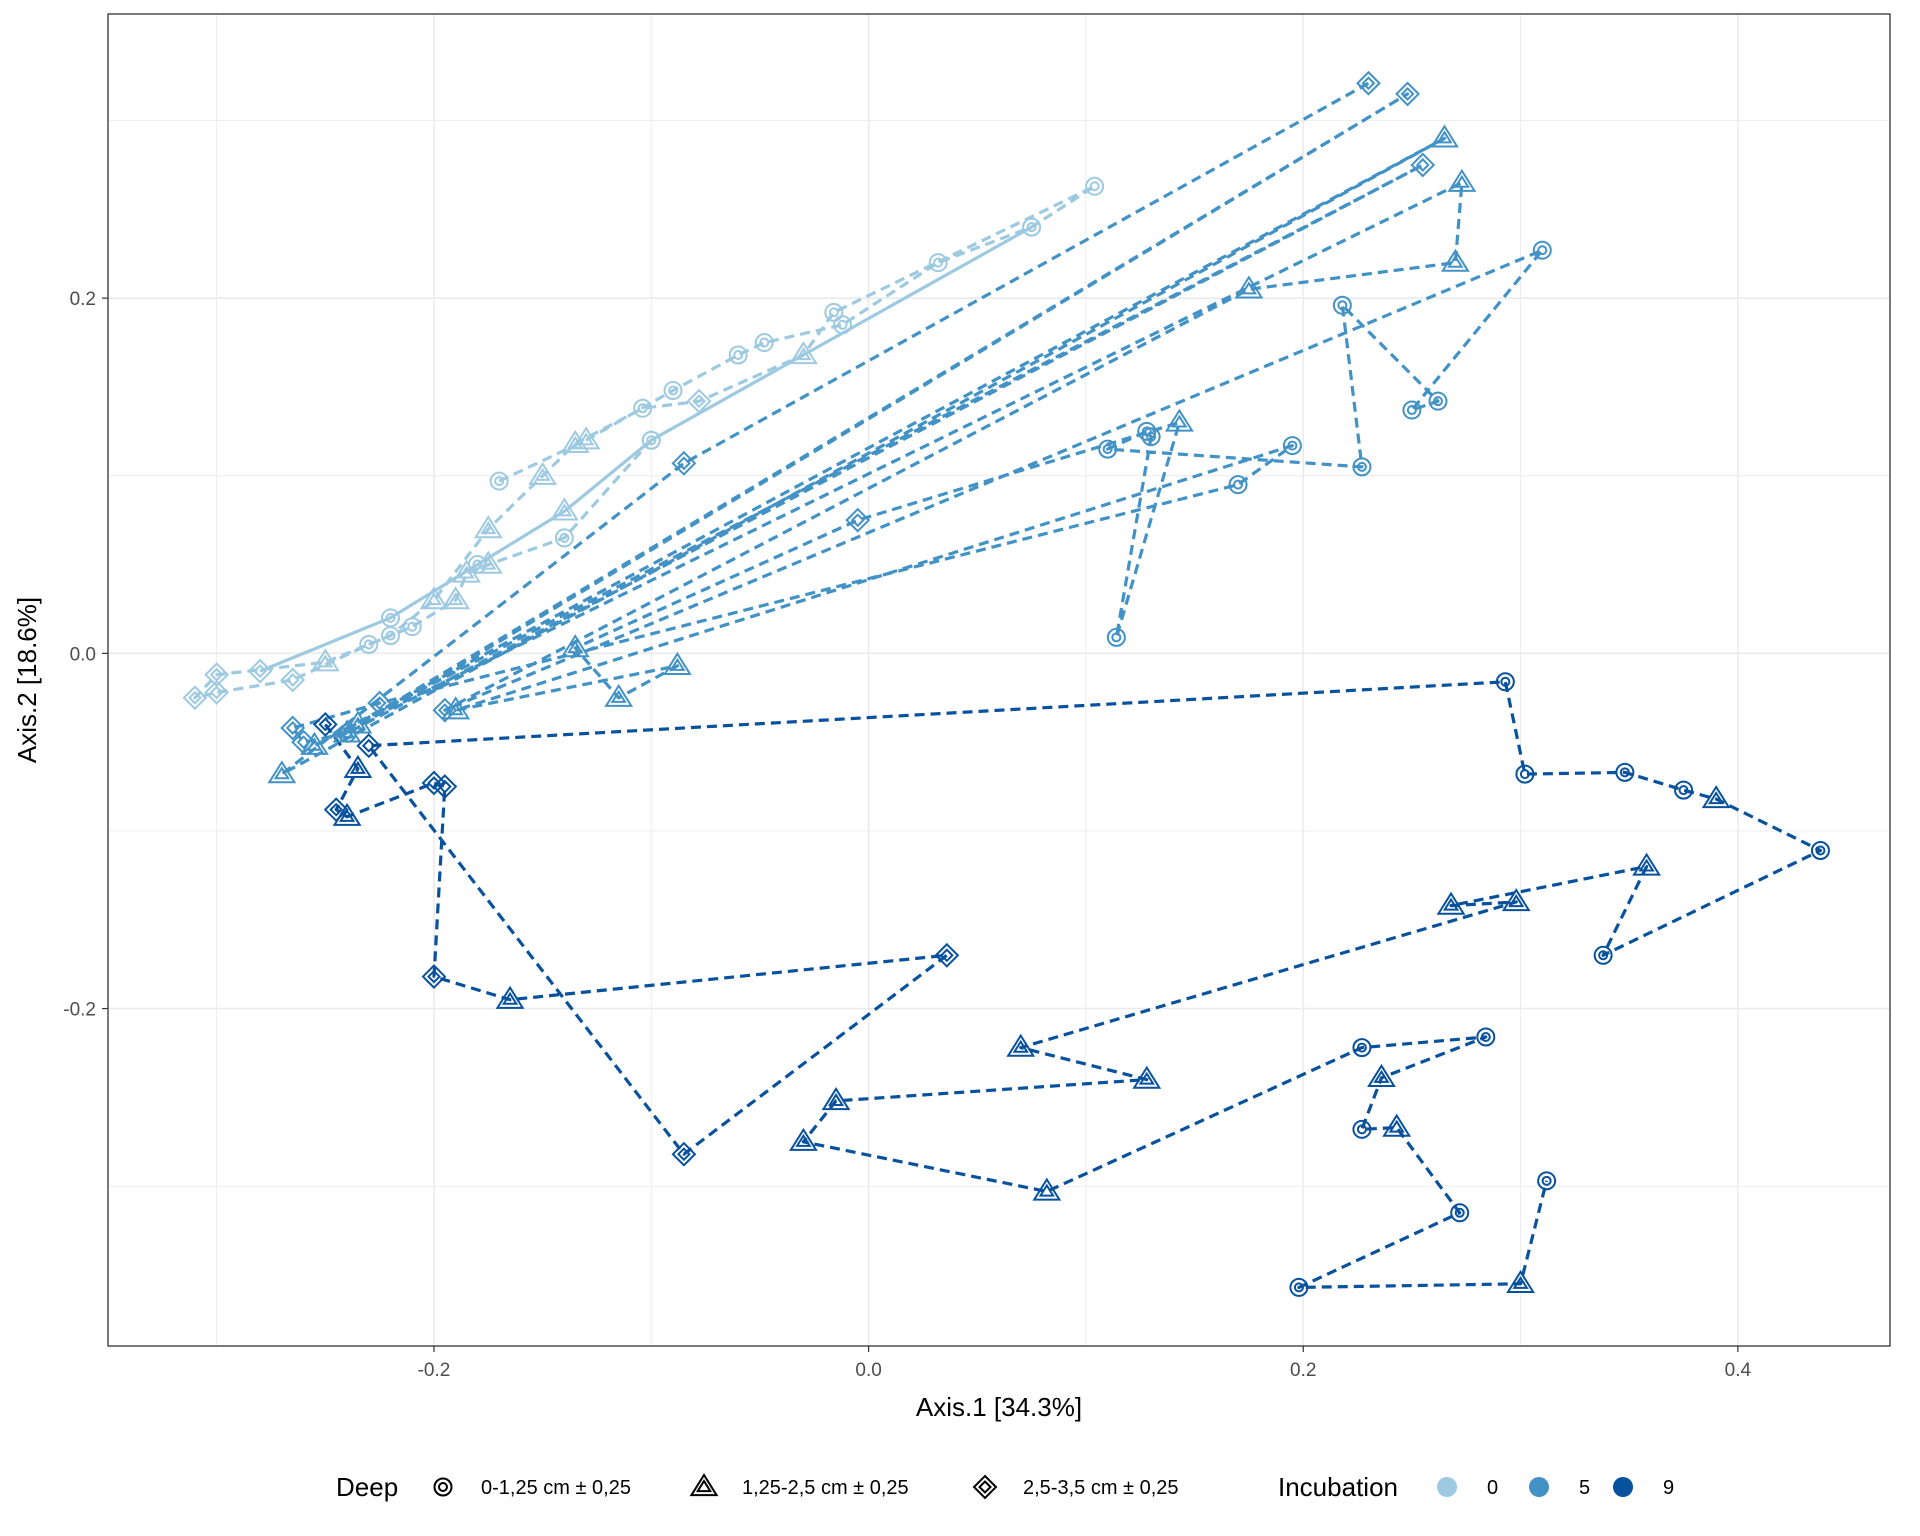  Describe the element at coordinates (1738, 1370) in the screenshot. I see `x-tick-label: 0.4` at that location.